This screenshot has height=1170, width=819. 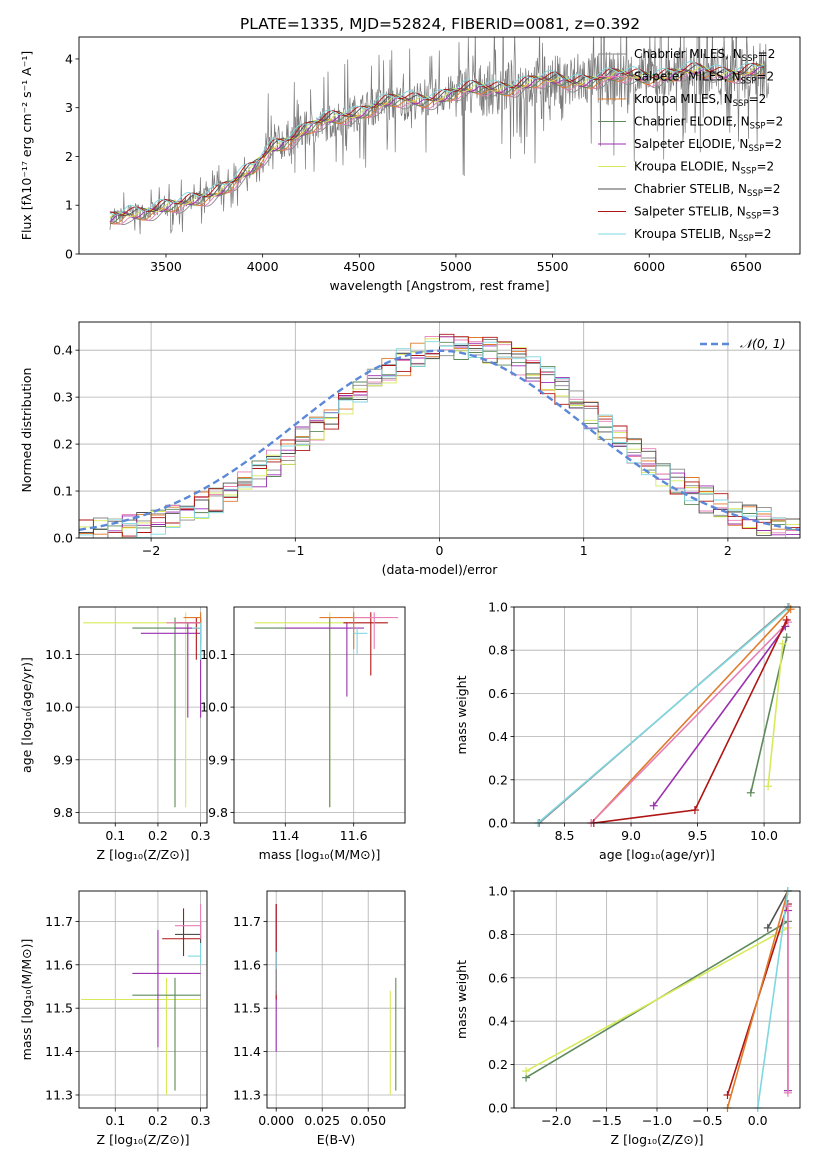 I want to click on legend-entry-text: Salpeter MILES, NSSP=2, so click(x=704, y=78).